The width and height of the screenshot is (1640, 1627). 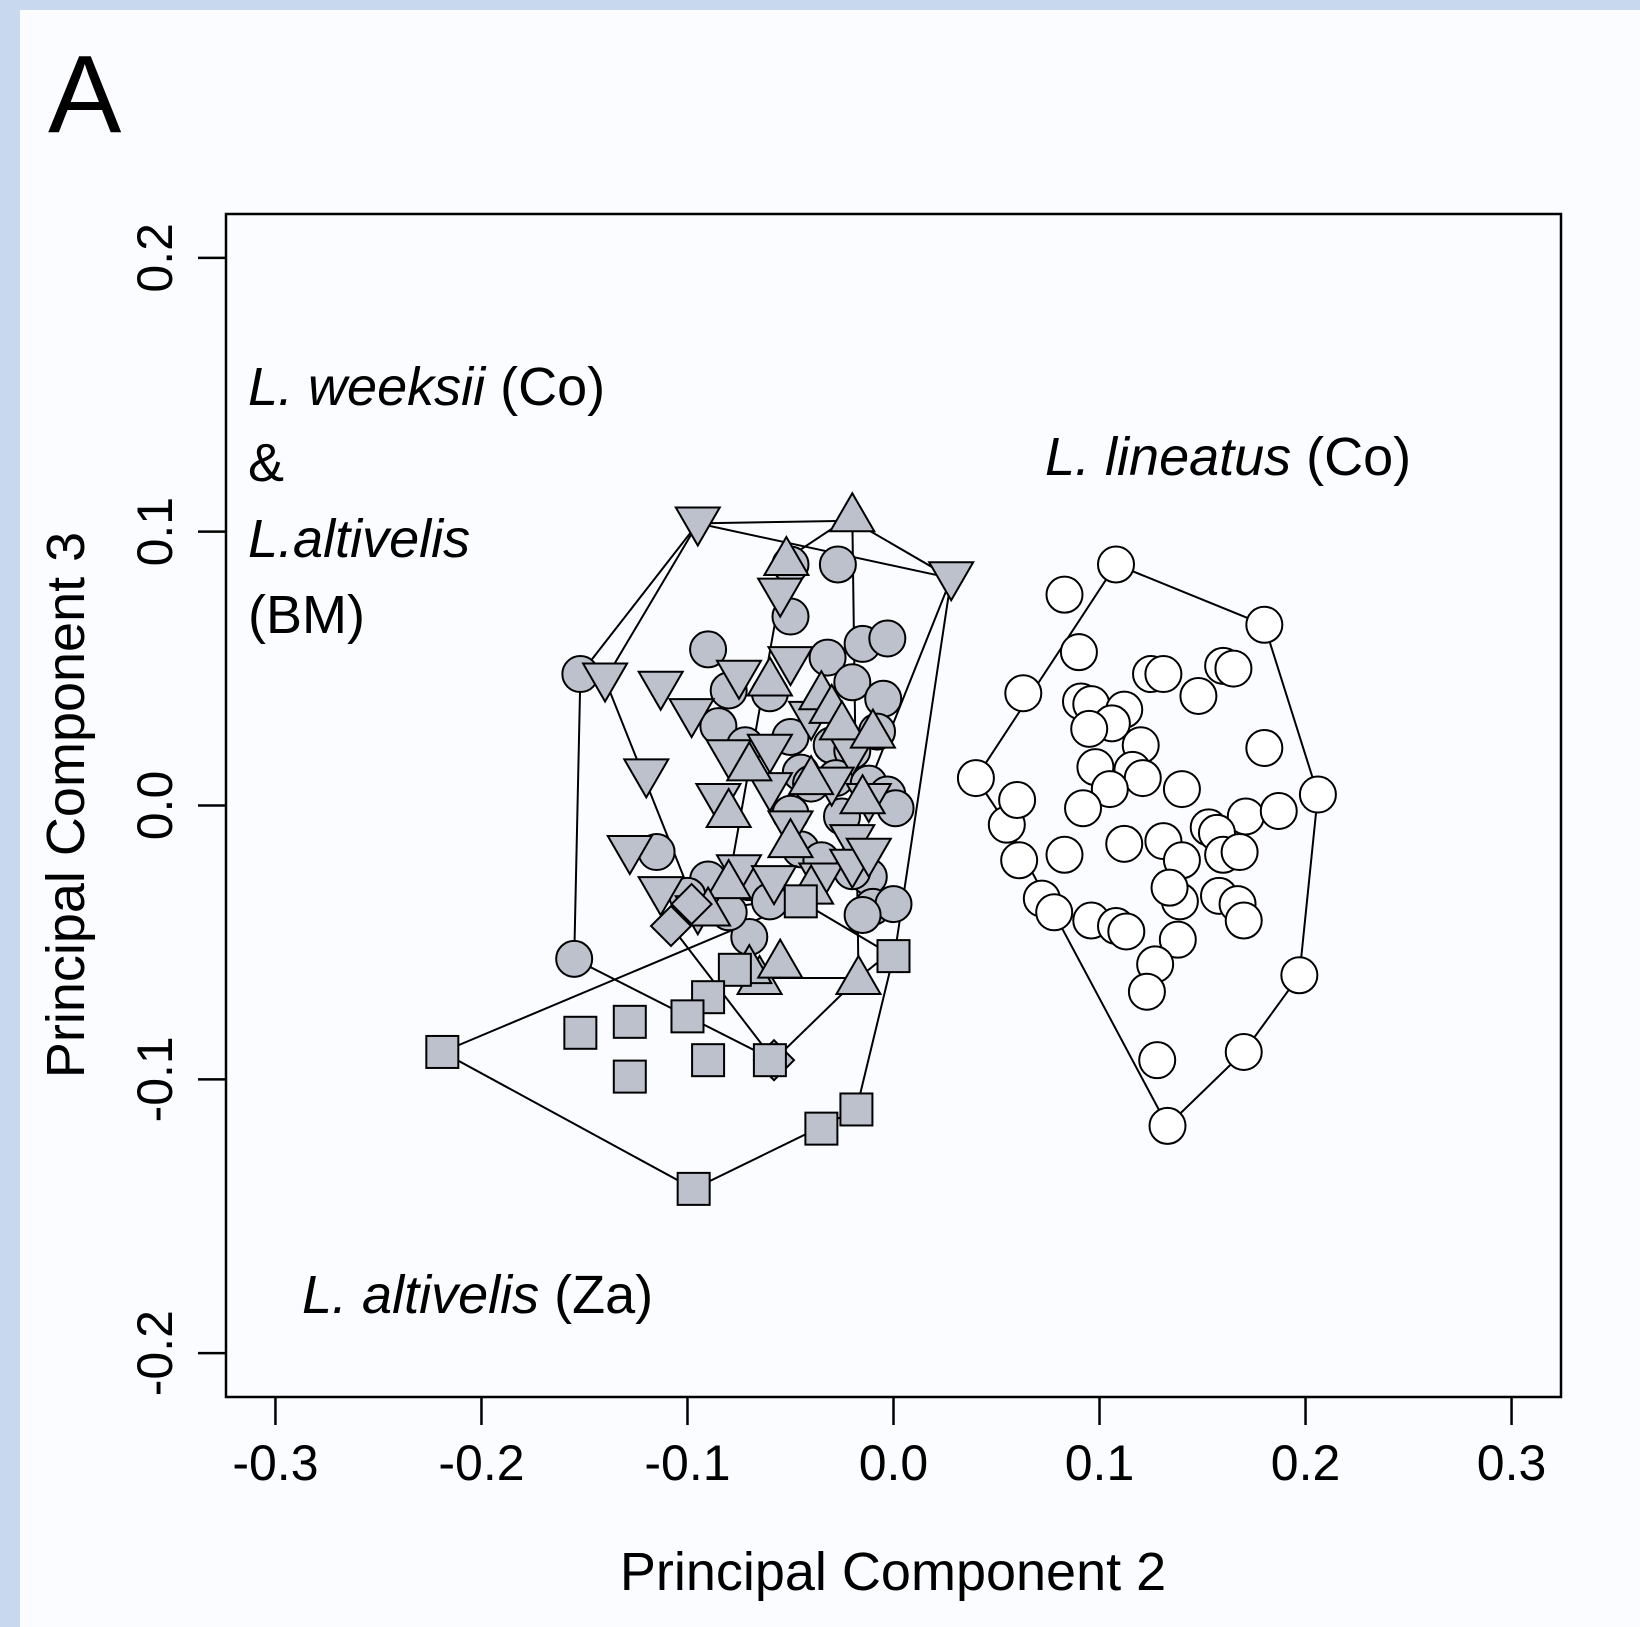 I want to click on panel-letter: A, so click(x=85, y=94).